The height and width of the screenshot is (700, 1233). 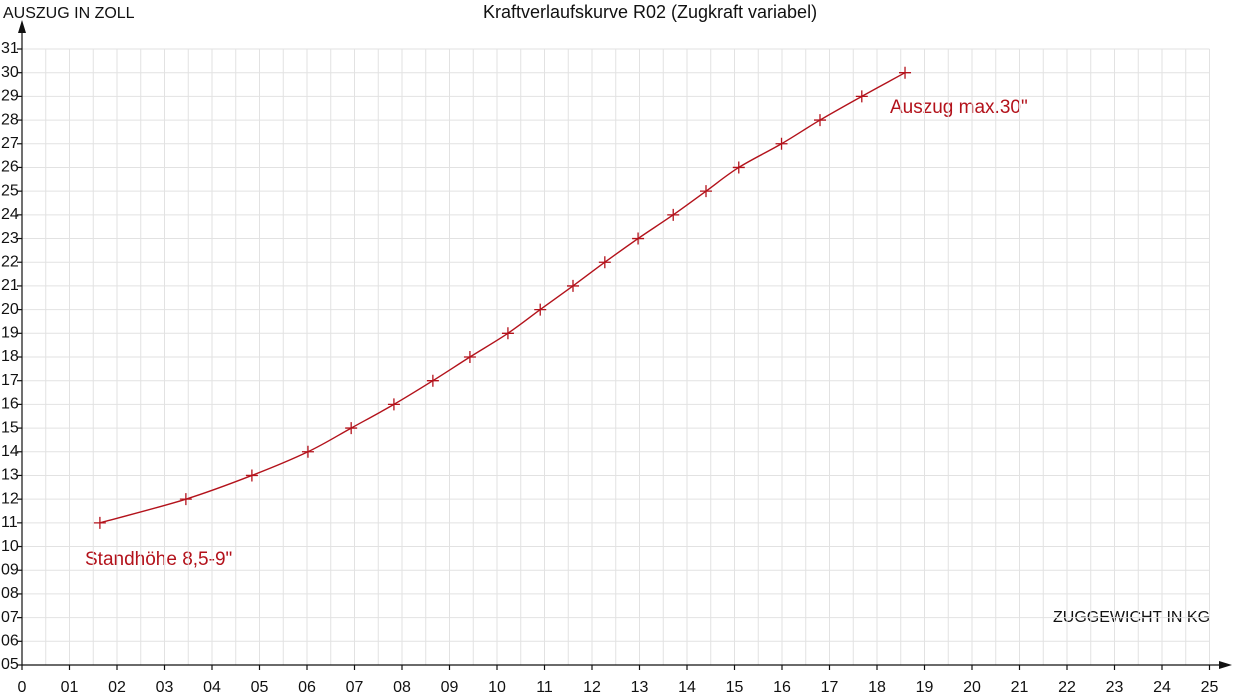 What do you see at coordinates (10, 261) in the screenshot?
I see `y-tick-label: 22` at bounding box center [10, 261].